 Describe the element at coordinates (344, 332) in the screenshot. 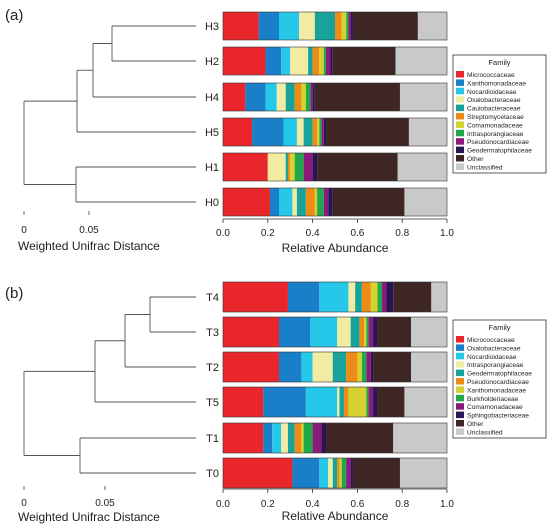

I see `bar-segment-T3-intrasporangiaceae` at that location.